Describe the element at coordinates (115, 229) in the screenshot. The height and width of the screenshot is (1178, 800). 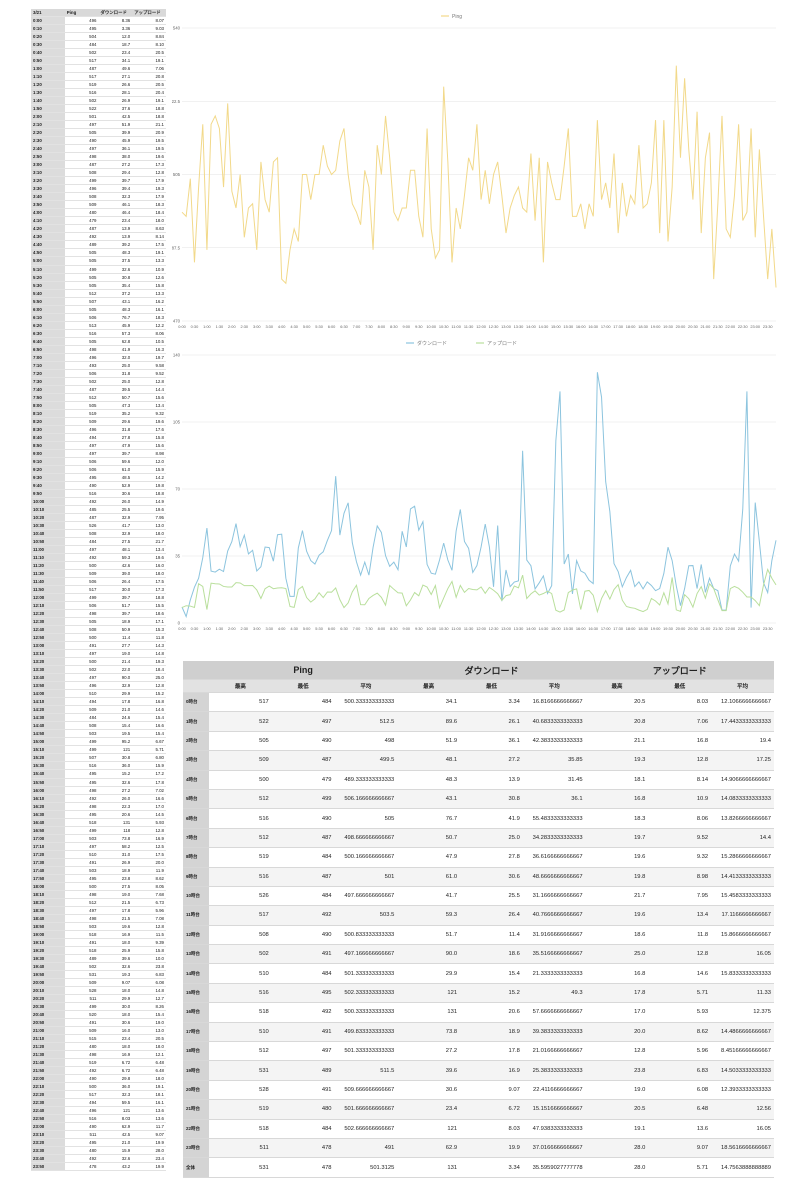
I see `raw-cell-download: 13.9` at that location.